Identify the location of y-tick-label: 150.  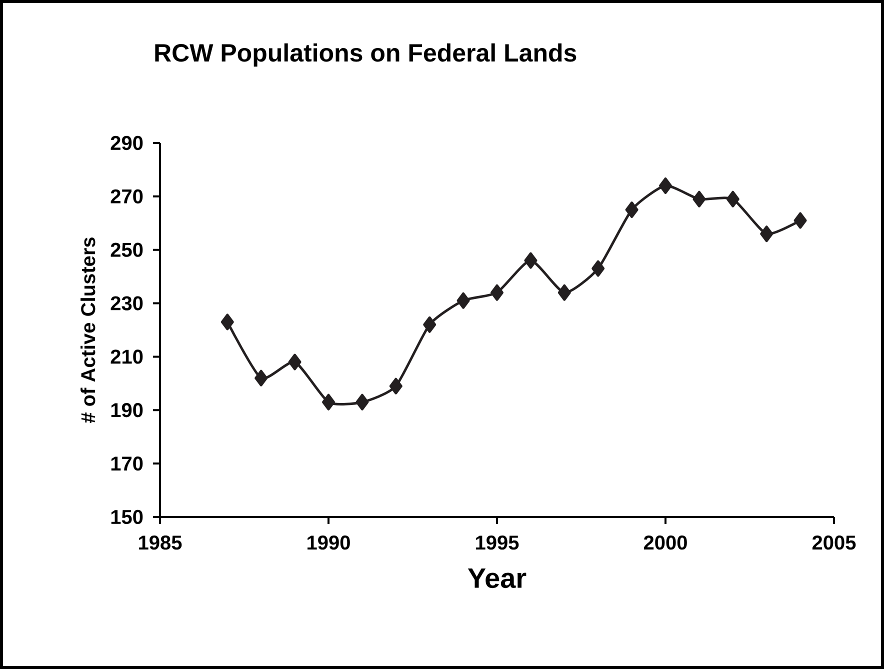
(127, 517).